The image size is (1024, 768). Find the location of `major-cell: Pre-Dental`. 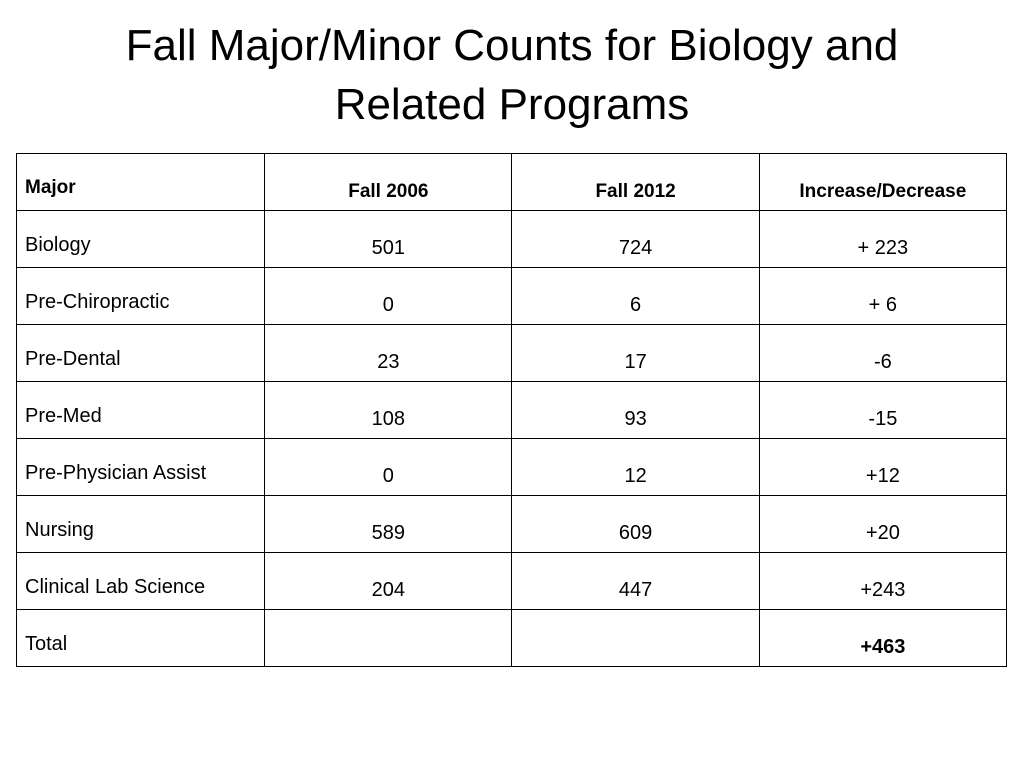

major-cell: Pre-Dental is located at coordinates (140, 353).